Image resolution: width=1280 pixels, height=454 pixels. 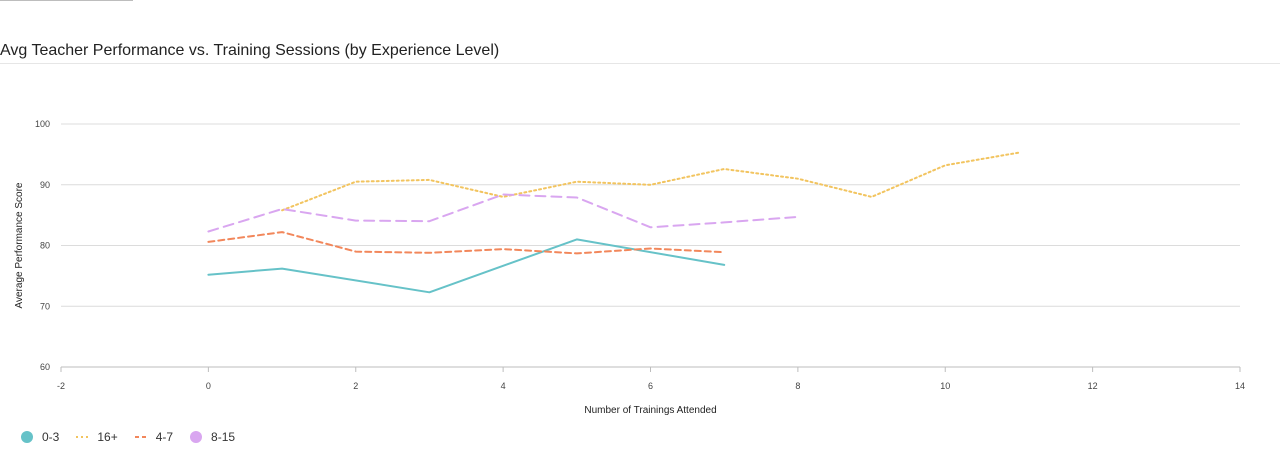 I want to click on top-divider, so click(x=66, y=0).